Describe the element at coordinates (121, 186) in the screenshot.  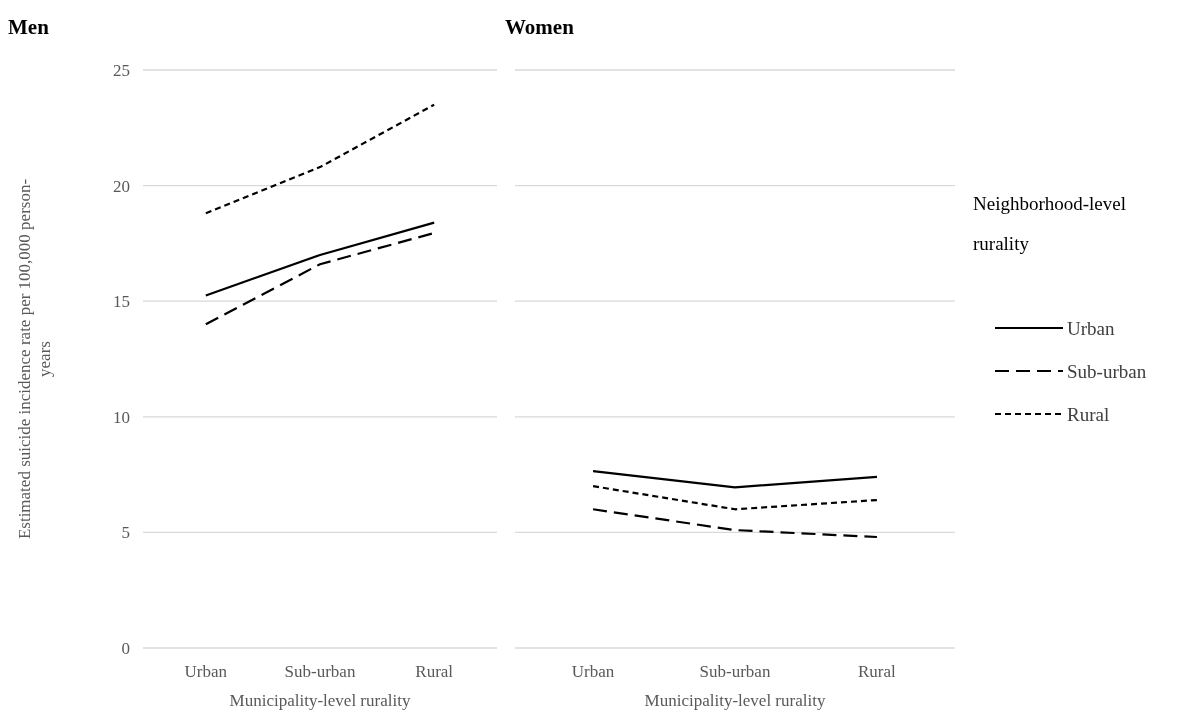
I see `y-tick-label: 20` at that location.